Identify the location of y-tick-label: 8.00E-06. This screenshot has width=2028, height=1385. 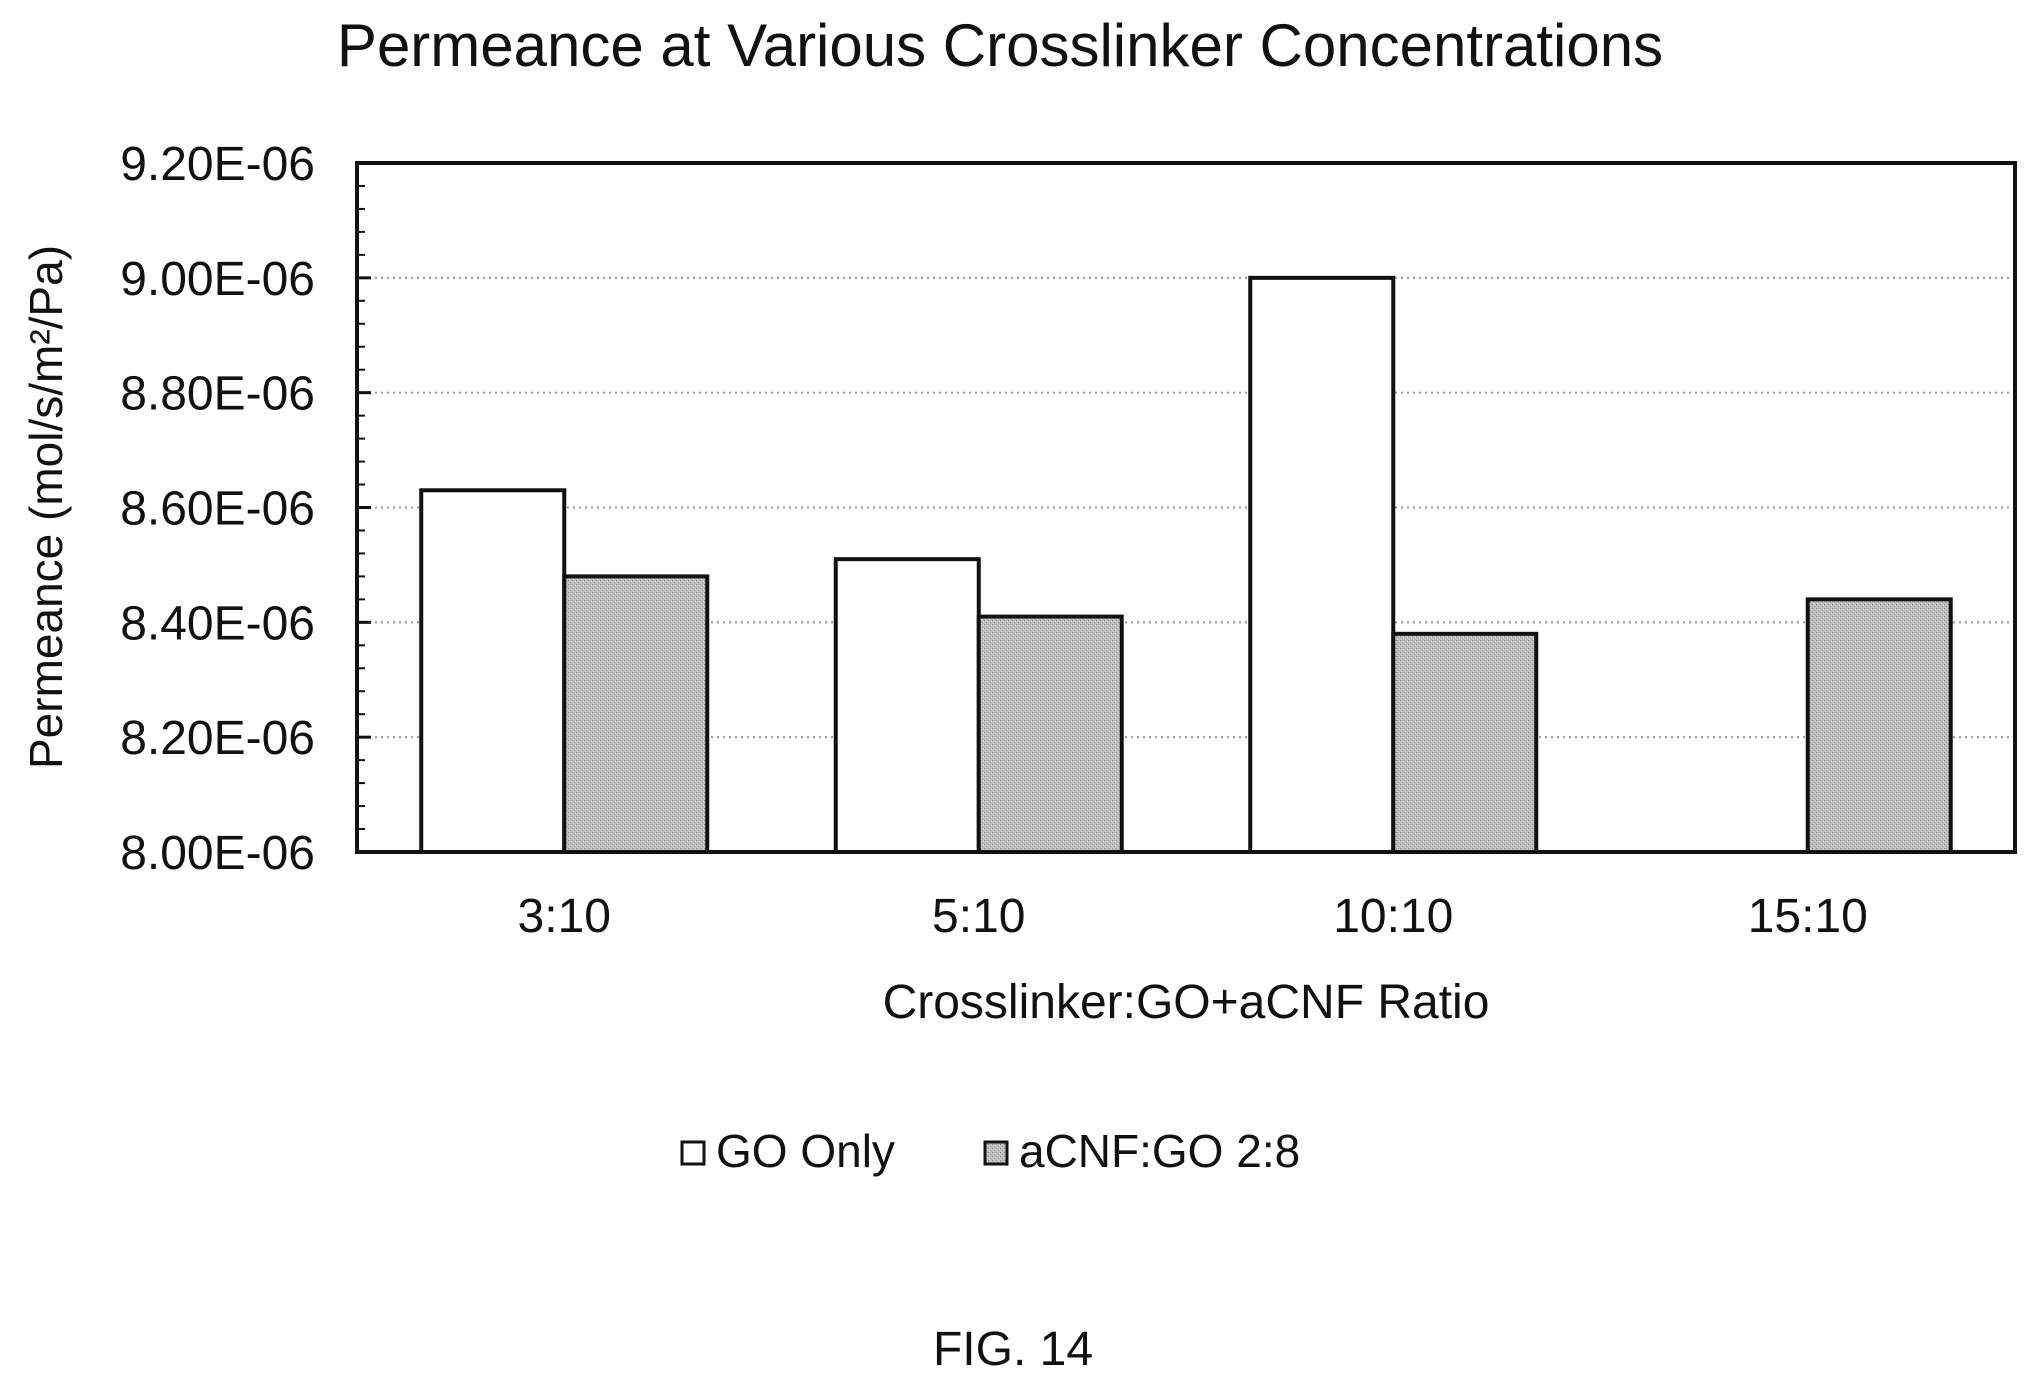
(217, 853).